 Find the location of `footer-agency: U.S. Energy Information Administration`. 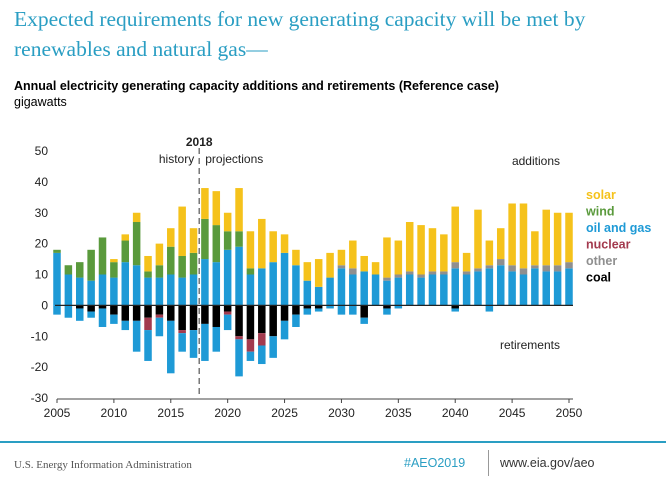

footer-agency: U.S. Energy Information Administration is located at coordinates (103, 465).